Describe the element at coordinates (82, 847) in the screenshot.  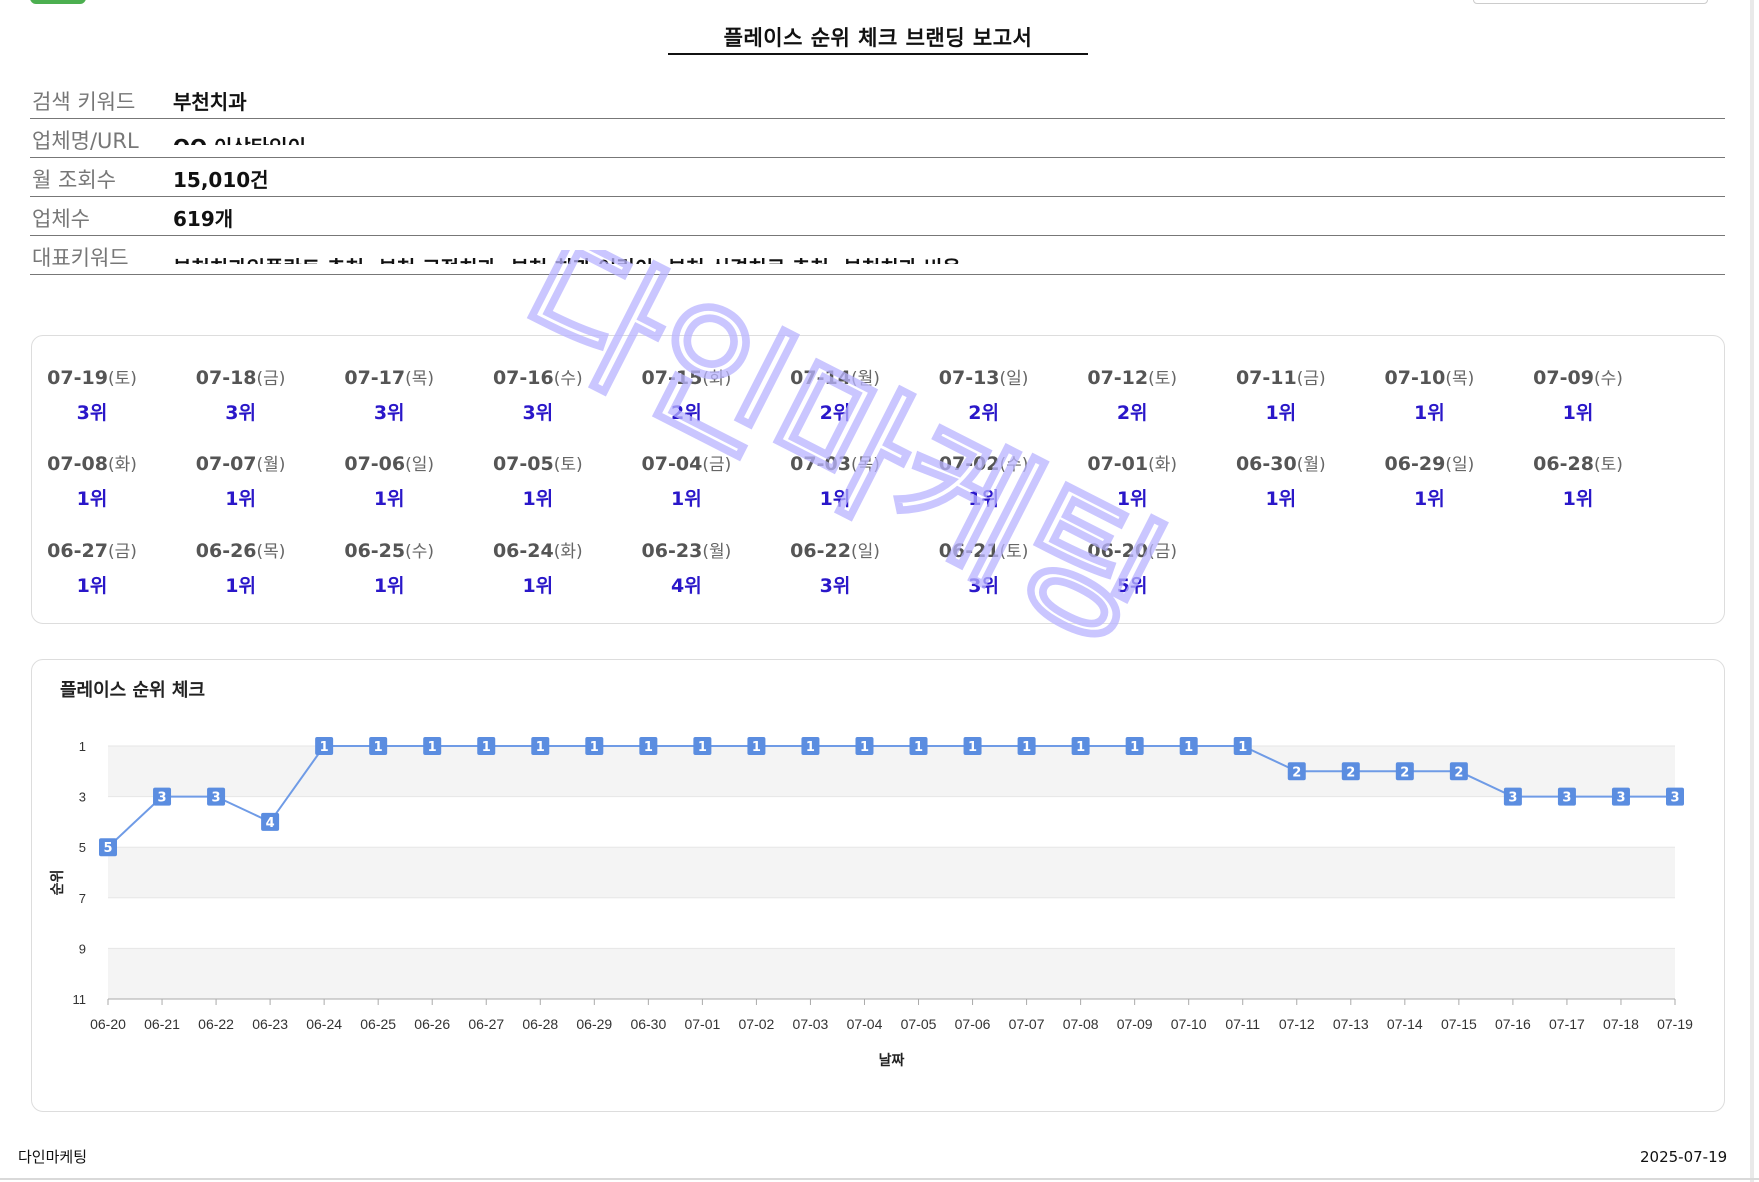
I see `y-tick-label: 5` at that location.